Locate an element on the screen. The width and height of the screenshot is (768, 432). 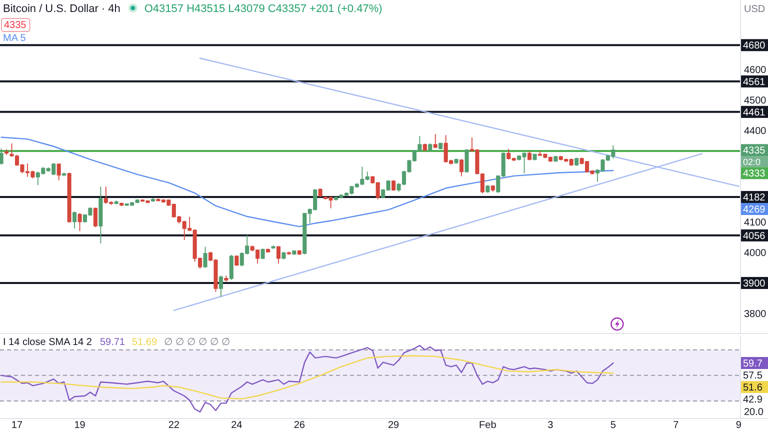
x-tick-label: 24 is located at coordinates (237, 425).